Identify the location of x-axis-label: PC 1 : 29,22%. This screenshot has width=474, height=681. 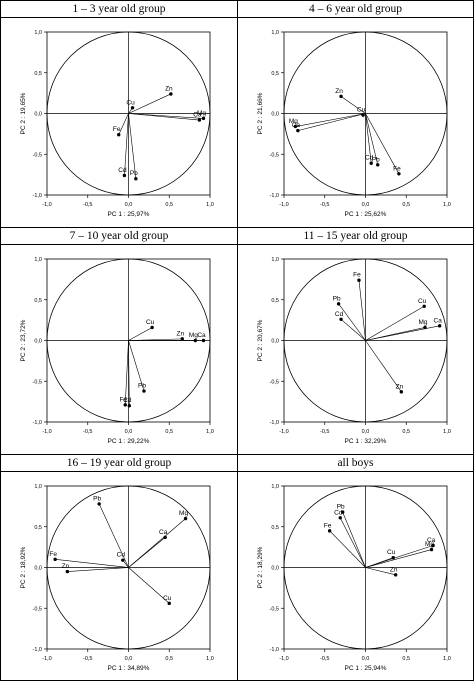
(129, 441).